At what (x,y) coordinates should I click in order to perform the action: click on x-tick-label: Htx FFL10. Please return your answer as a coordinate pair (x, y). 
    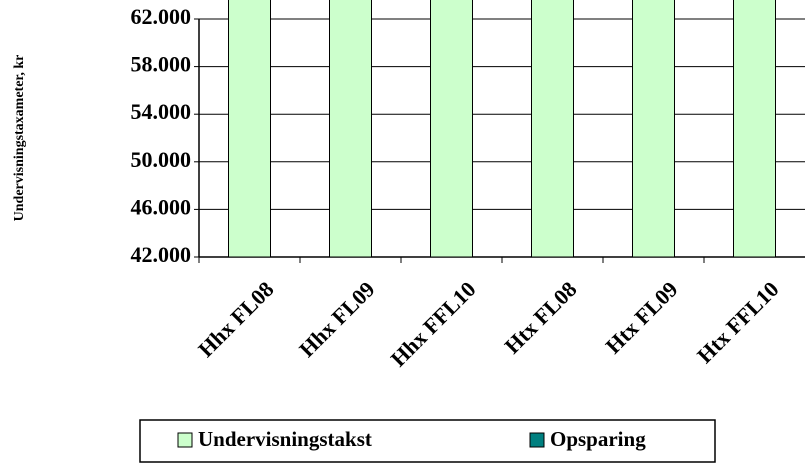
    Looking at the image, I should click on (738, 322).